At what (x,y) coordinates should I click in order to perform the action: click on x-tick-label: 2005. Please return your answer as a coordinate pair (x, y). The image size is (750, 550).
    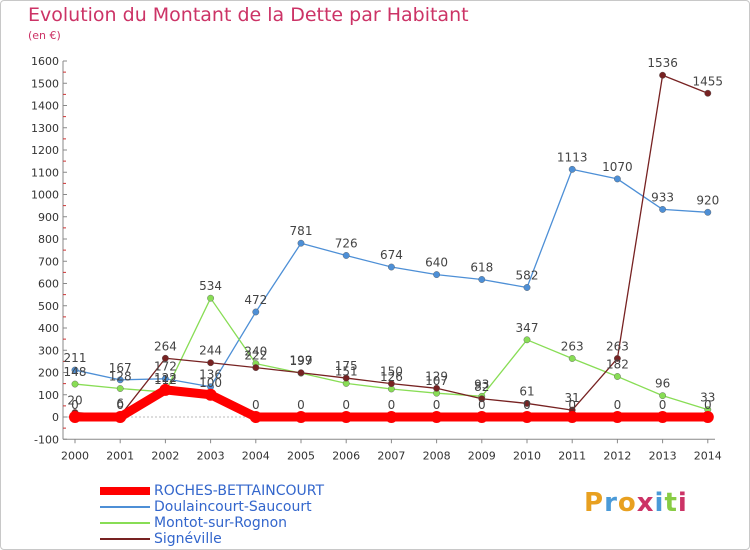
    Looking at the image, I should click on (301, 455).